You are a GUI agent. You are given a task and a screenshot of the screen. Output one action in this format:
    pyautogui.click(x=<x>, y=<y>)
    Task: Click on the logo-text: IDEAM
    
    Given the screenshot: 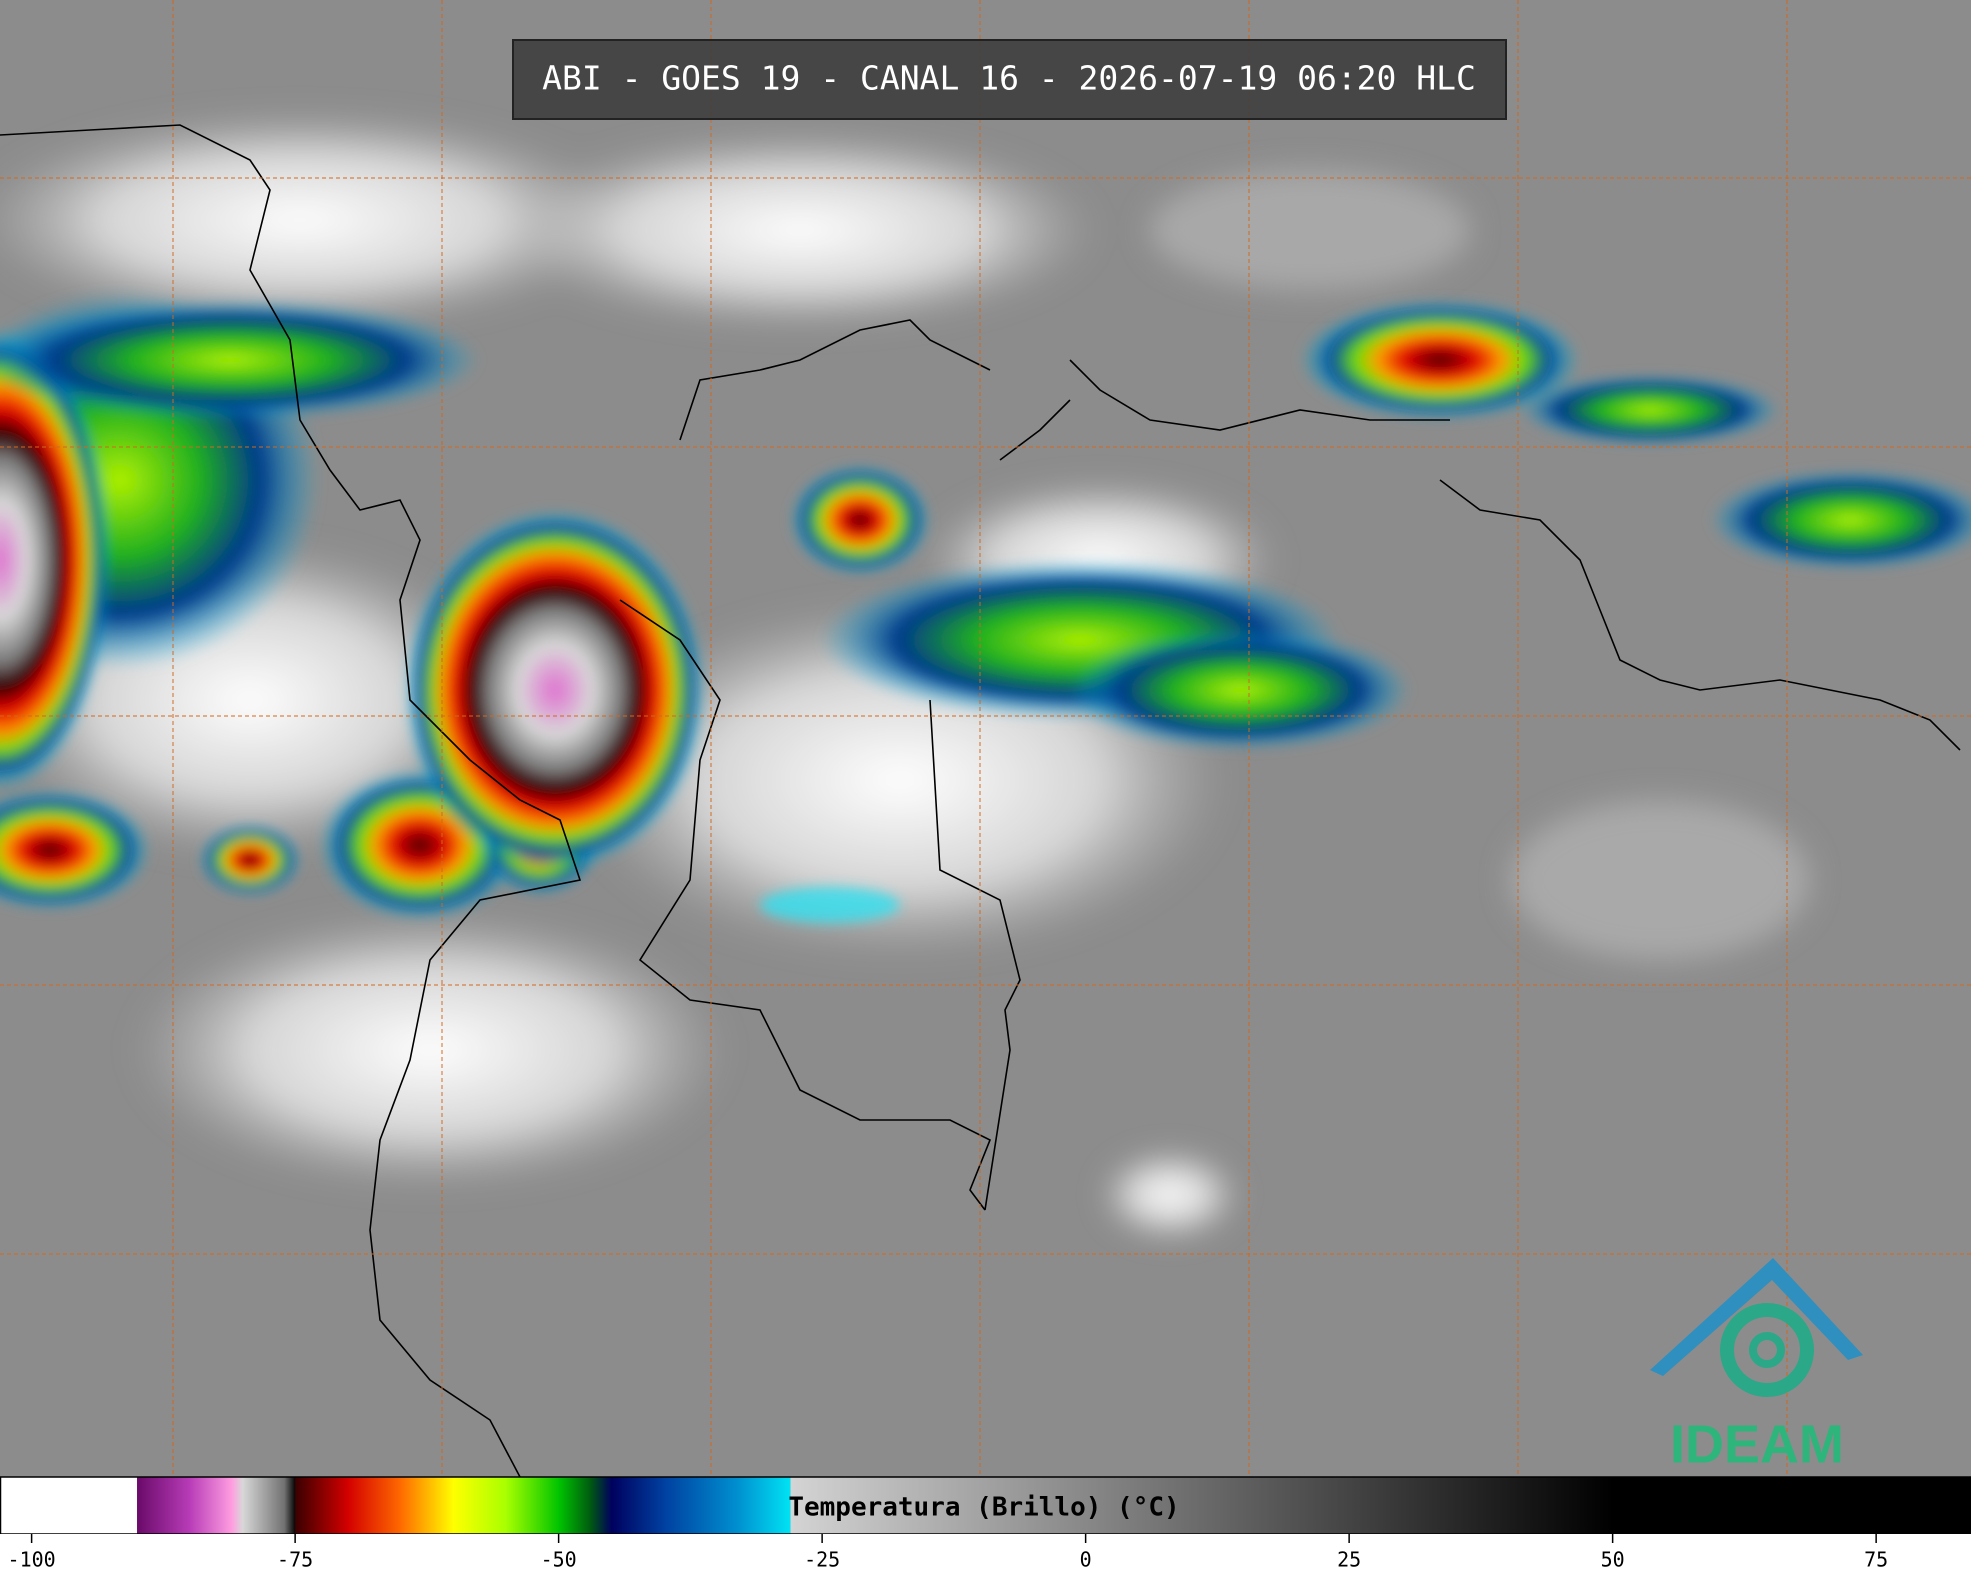 What is the action you would take?
    pyautogui.click(x=1757, y=1444)
    